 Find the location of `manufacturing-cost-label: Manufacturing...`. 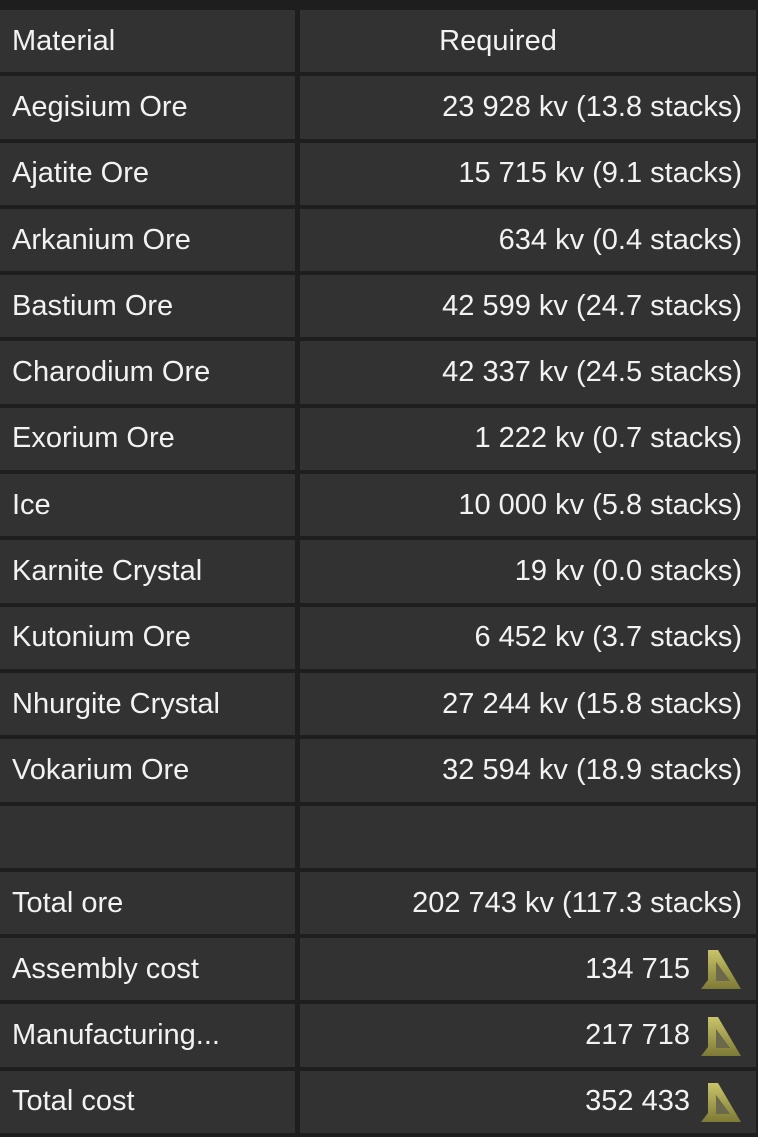

manufacturing-cost-label: Manufacturing... is located at coordinates (147, 1035).